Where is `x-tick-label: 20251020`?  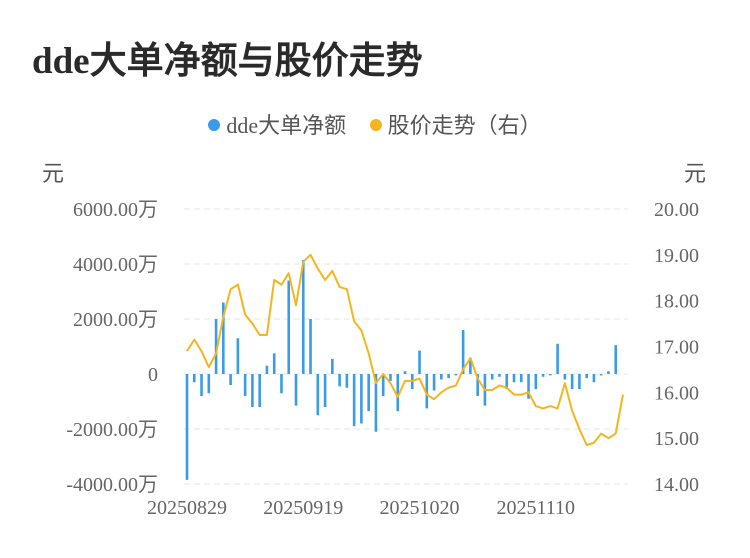
x-tick-label: 20251020 is located at coordinates (420, 508).